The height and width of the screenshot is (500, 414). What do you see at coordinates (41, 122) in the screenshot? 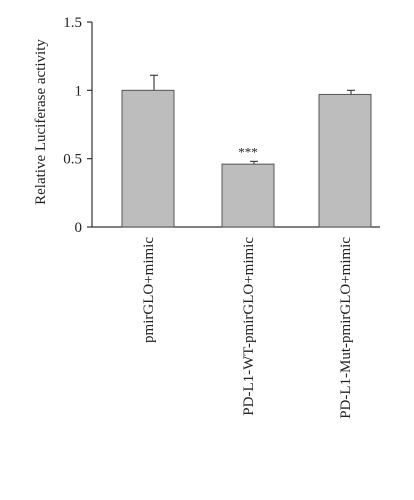
I see `y-axis-label: Relative Luciferase activity` at bounding box center [41, 122].